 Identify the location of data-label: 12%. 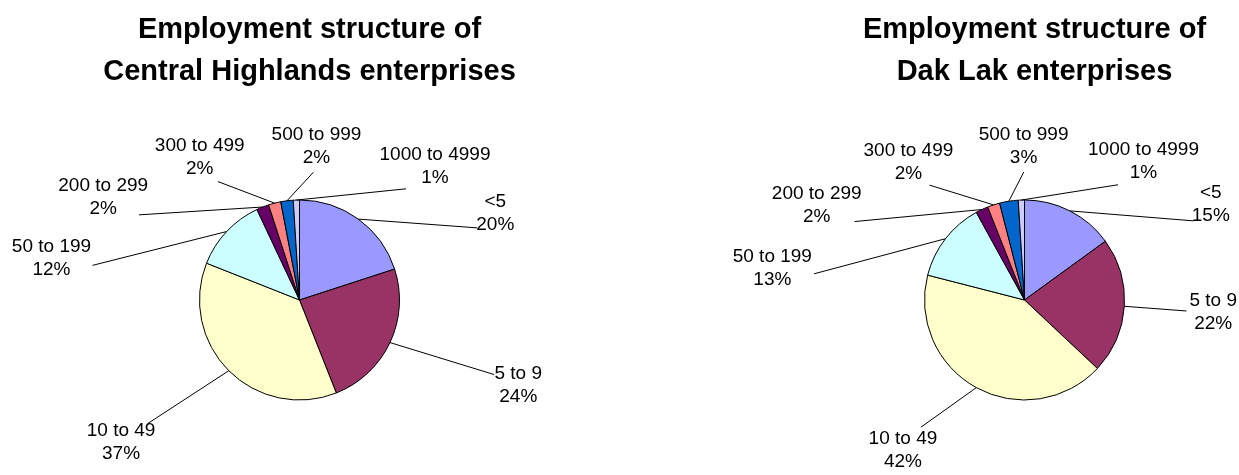
(51, 269).